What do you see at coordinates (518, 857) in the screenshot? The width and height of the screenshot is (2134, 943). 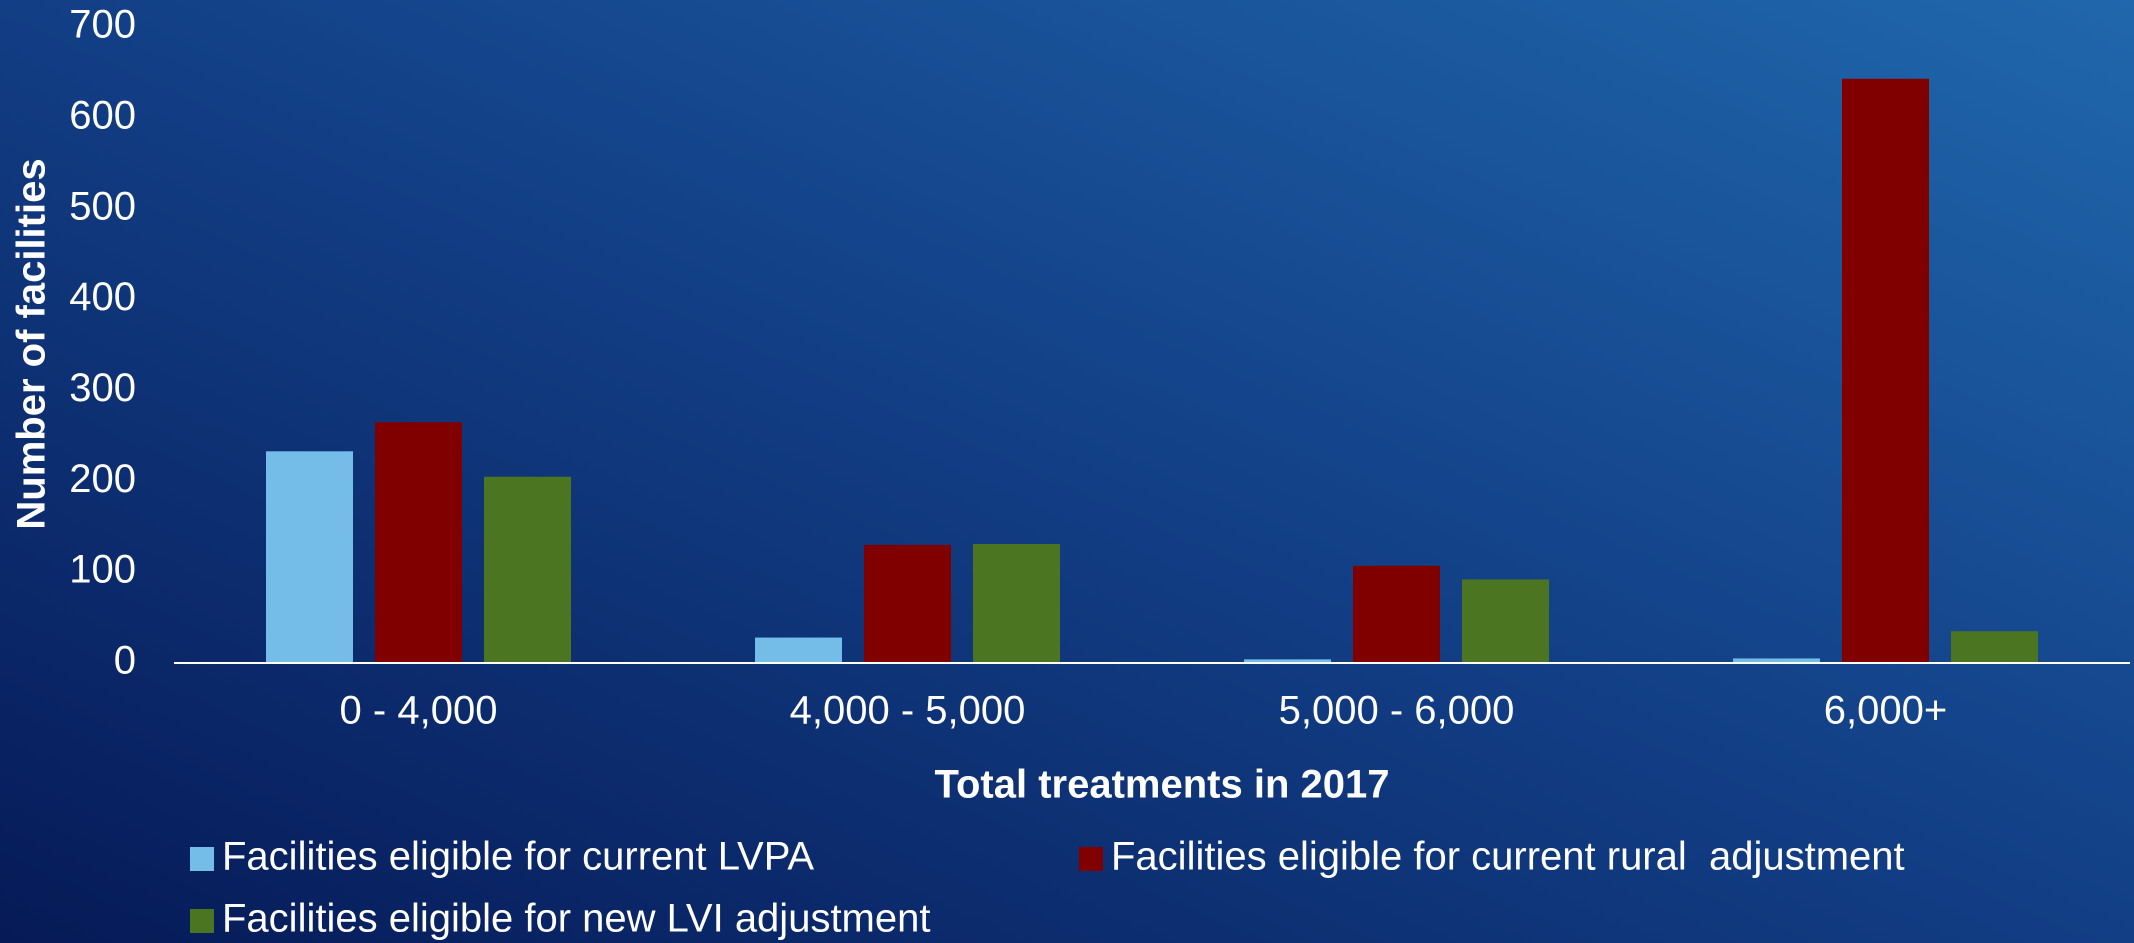 I see `legend-label: Facilities eligible for current LVPA` at bounding box center [518, 857].